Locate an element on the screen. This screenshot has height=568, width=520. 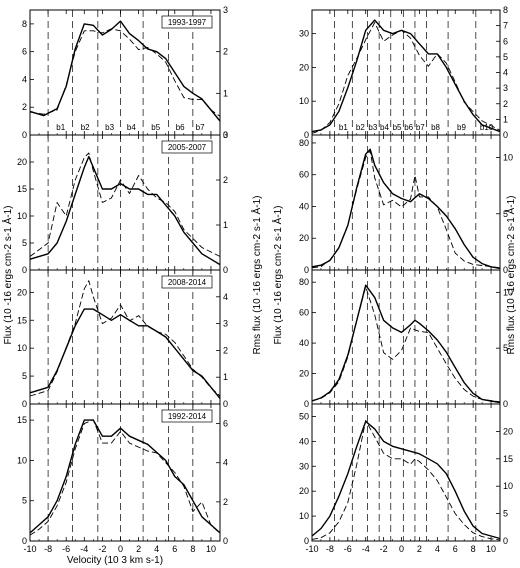
bin-label: b7 is located at coordinates (420, 127).